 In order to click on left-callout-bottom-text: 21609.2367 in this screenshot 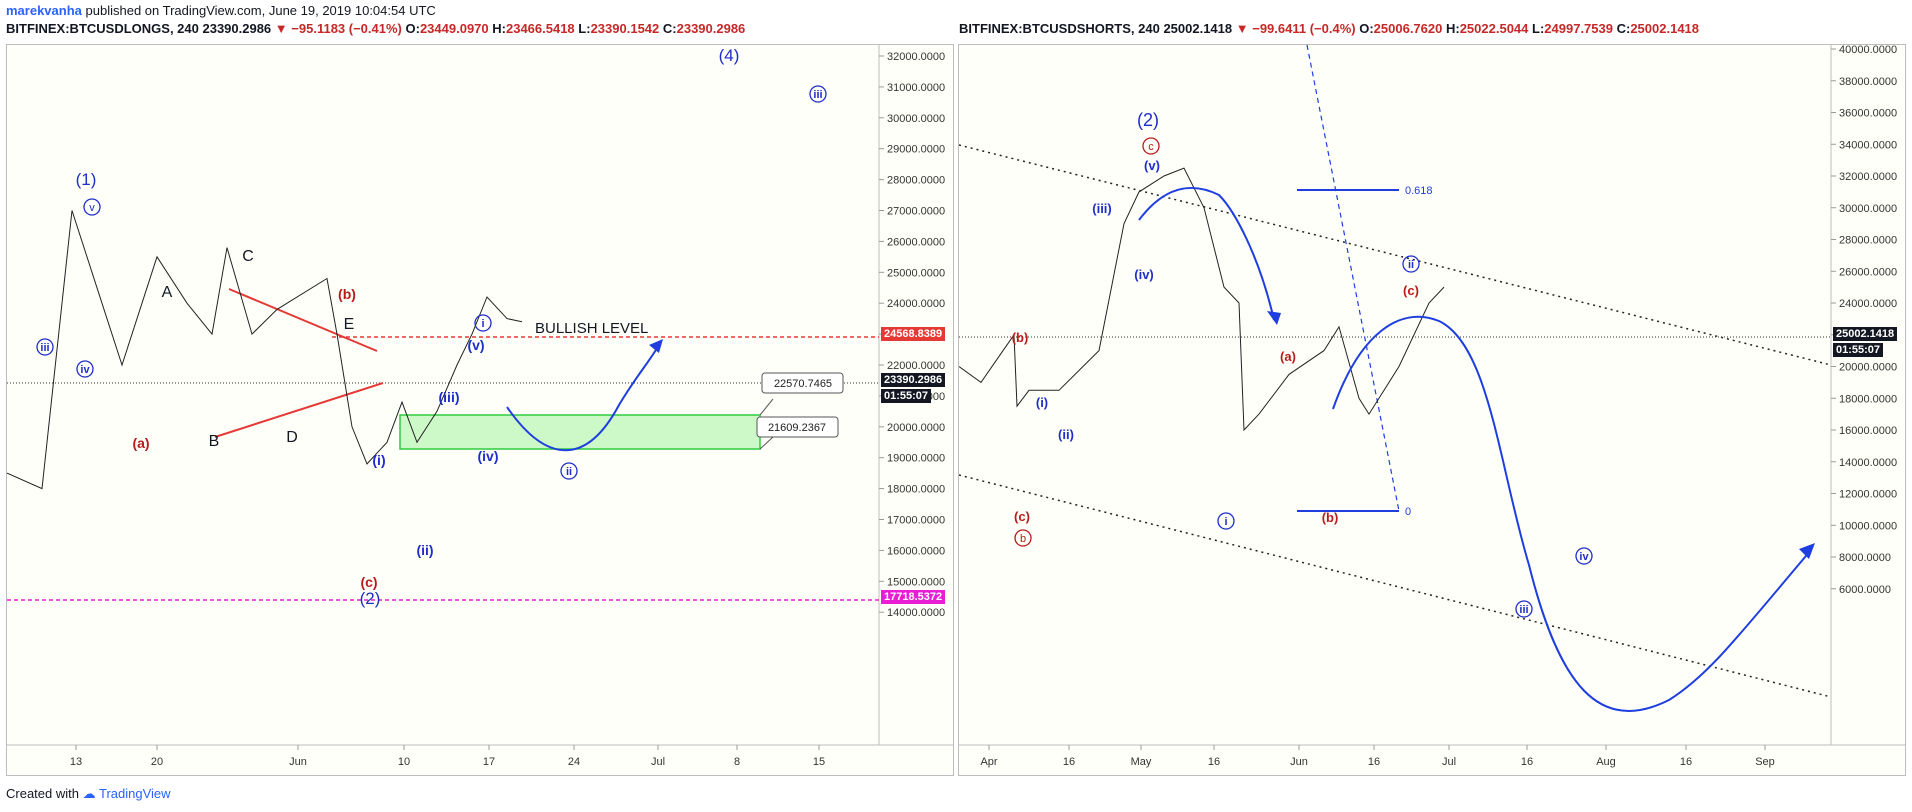, I will do `click(797, 428)`.